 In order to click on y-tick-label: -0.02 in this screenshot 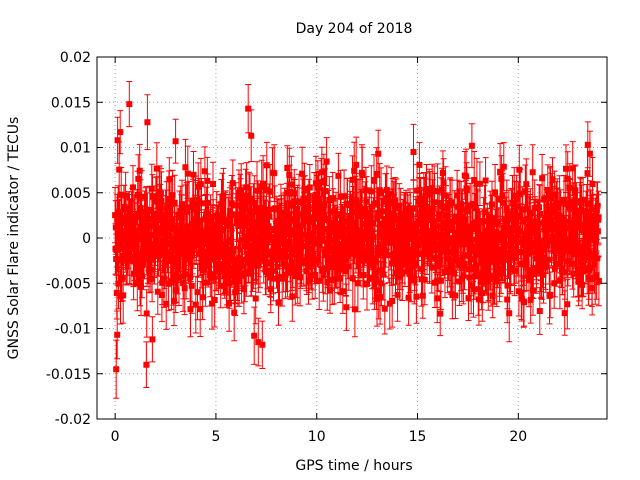, I will do `click(73, 420)`.